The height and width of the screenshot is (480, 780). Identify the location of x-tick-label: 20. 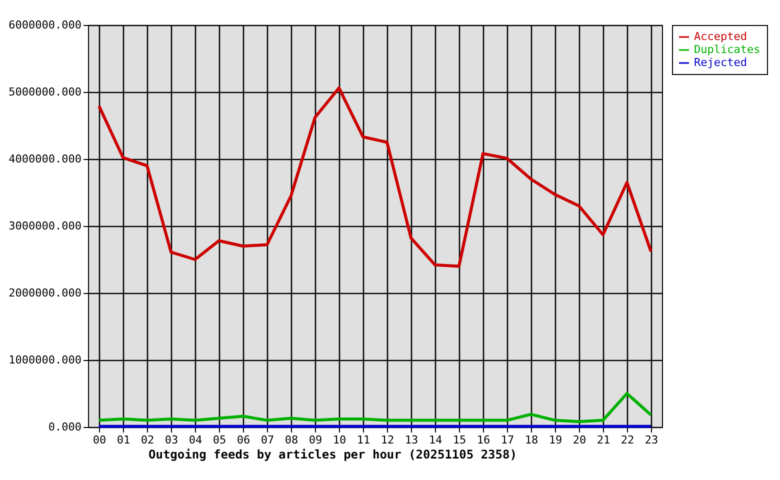
(579, 440).